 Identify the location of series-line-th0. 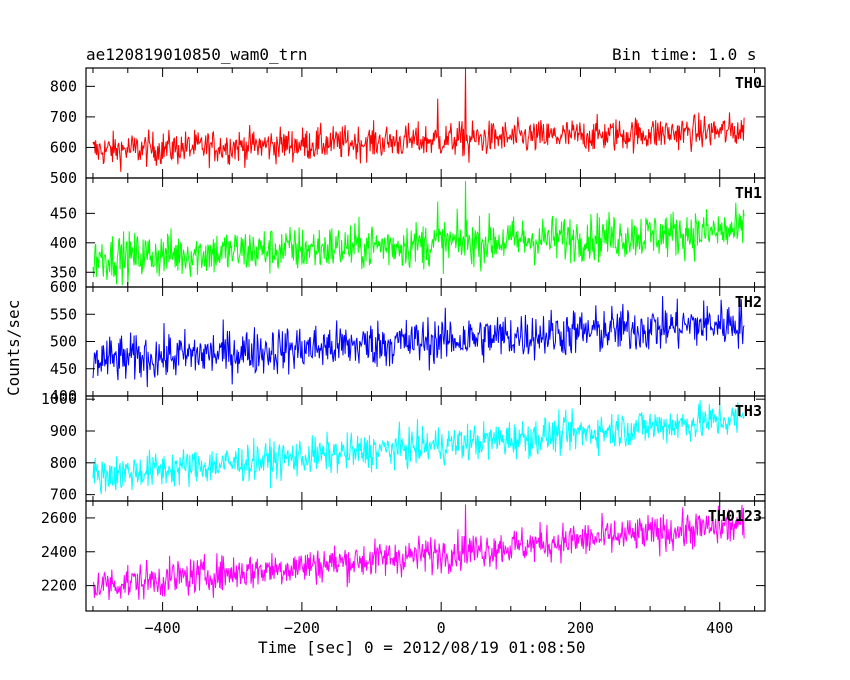
(418, 120).